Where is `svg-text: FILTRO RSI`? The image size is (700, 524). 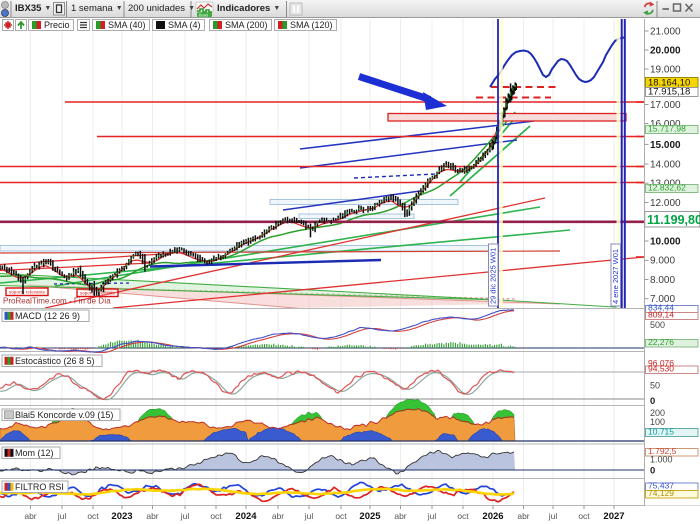
svg-text: FILTRO RSI is located at coordinates (39, 487).